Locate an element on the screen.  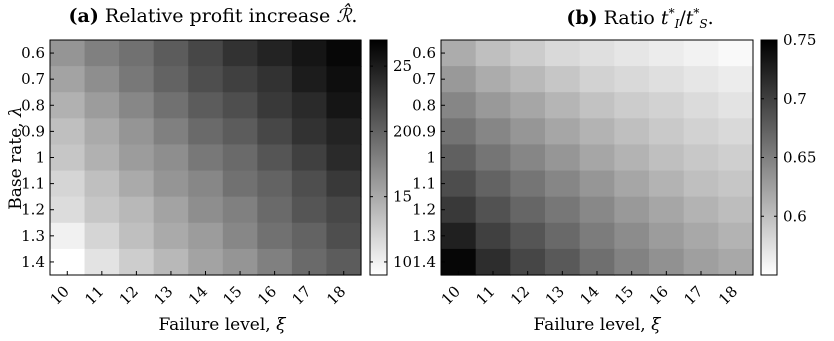
y-tick-label: 0.9 is located at coordinates (33, 131).